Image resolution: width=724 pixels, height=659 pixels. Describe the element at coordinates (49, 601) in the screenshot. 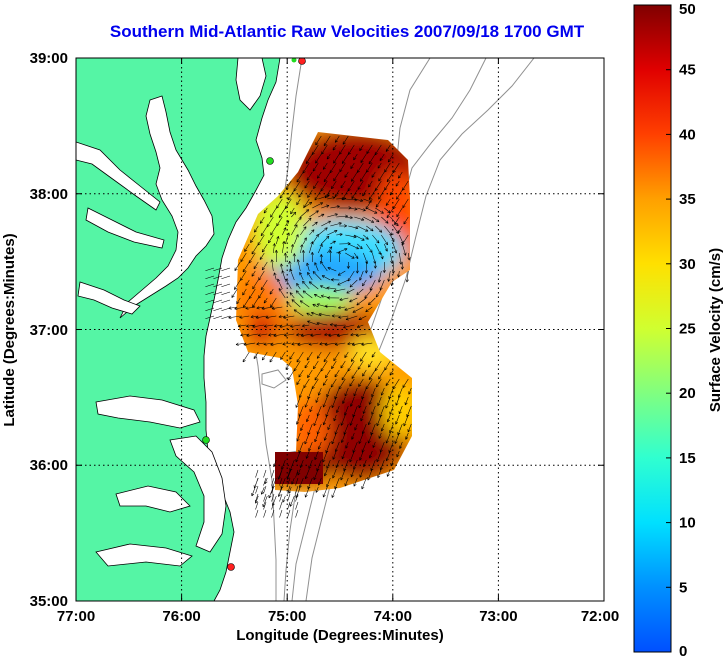

I see `y-tick-label: 35:00` at that location.